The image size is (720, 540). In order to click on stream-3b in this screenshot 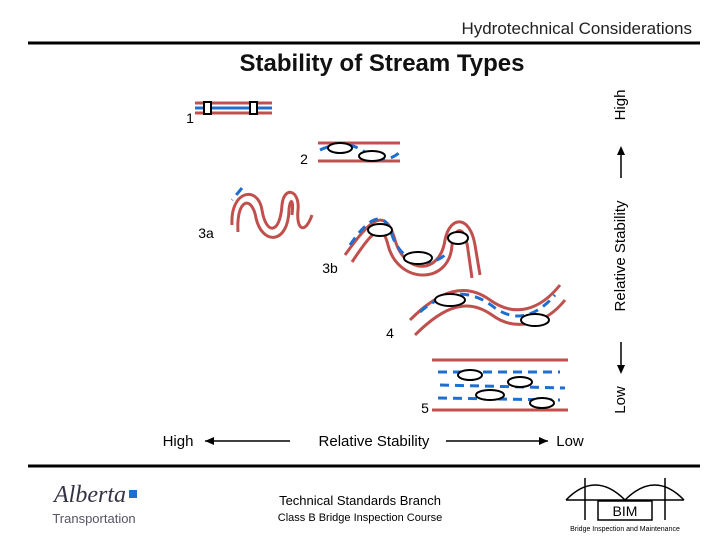, I will do `click(412, 248)`.